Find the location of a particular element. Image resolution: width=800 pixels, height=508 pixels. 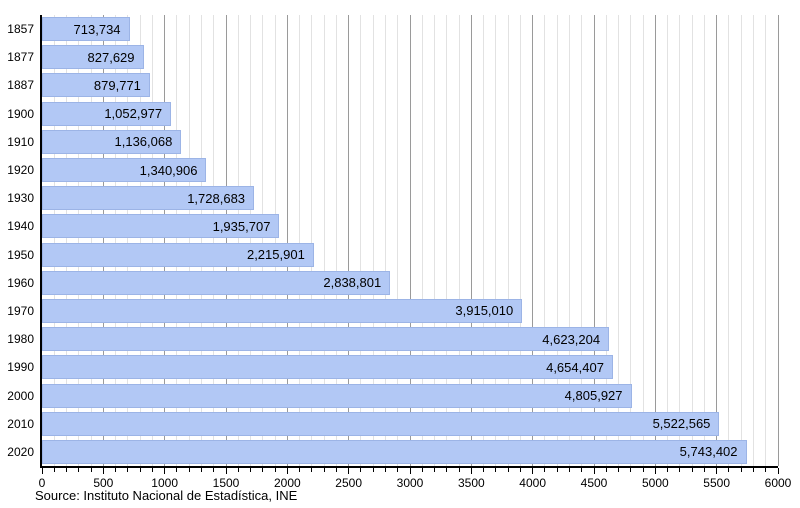

bar-1940: 1,935,707 is located at coordinates (161, 226).